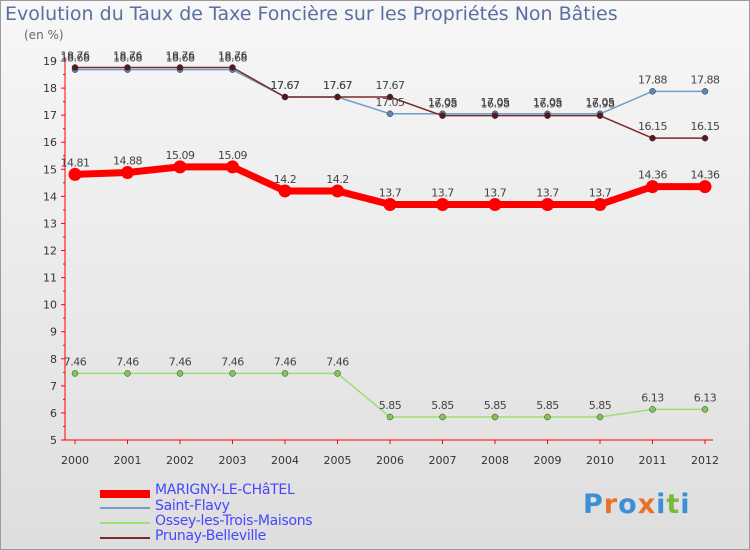 The width and height of the screenshot is (750, 550). What do you see at coordinates (338, 460) in the screenshot?
I see `x-tick-label: 2005` at bounding box center [338, 460].